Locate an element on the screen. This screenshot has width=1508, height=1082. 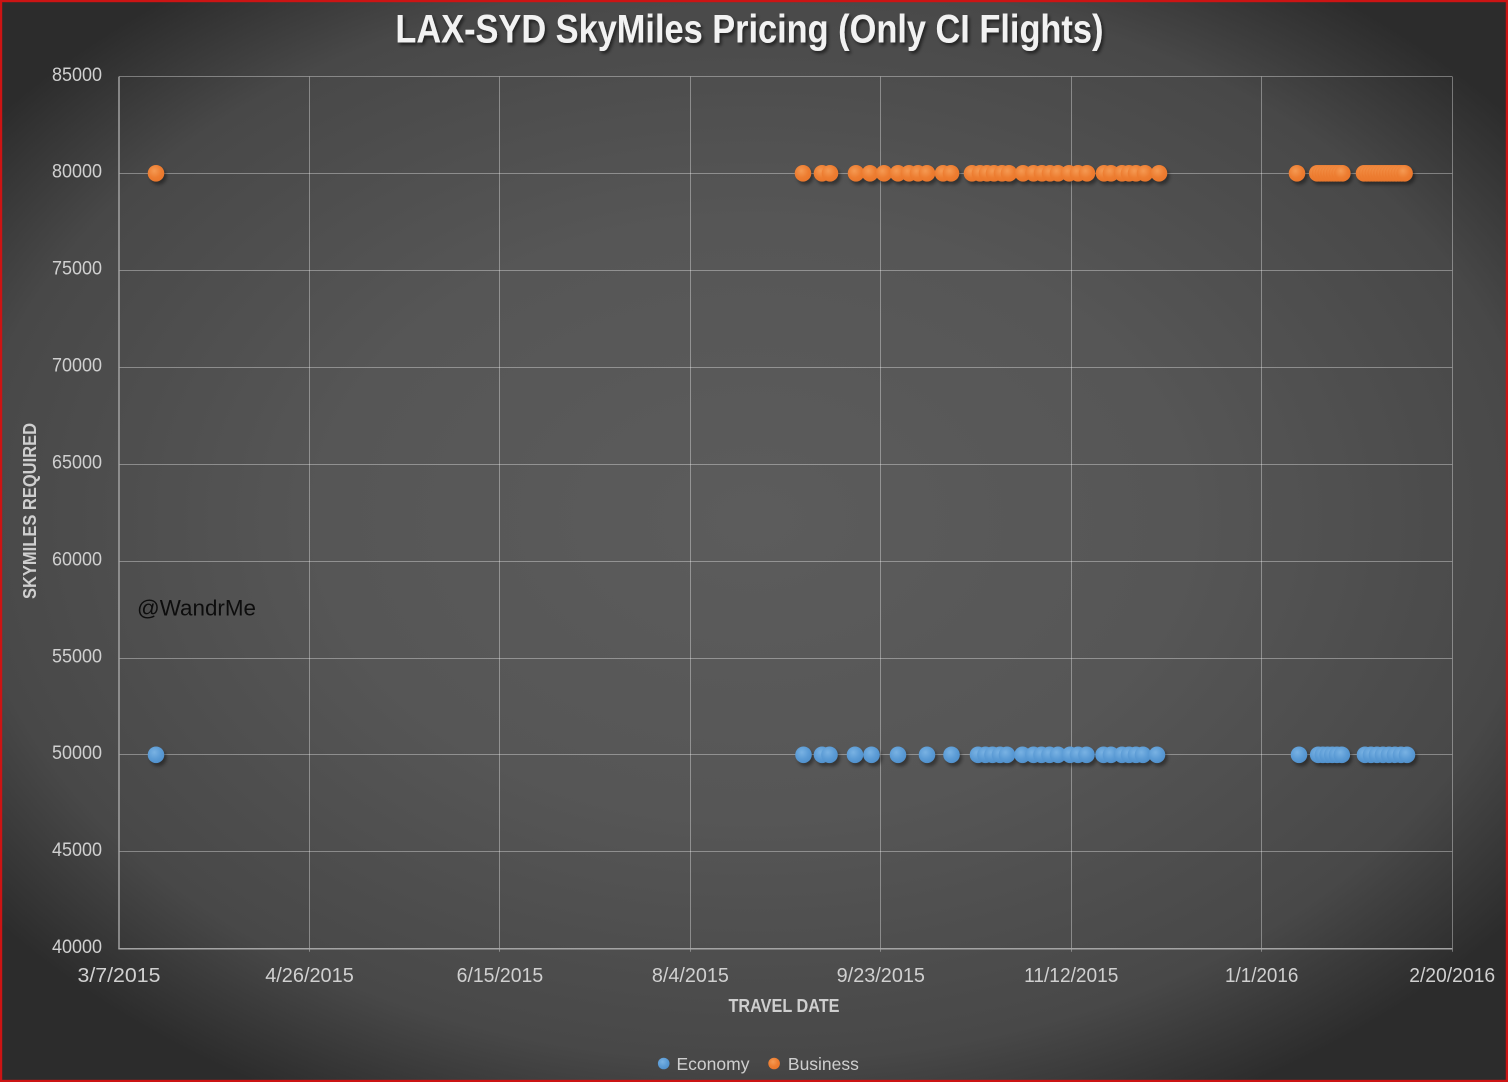
svg-text: 40000 is located at coordinates (77, 947).